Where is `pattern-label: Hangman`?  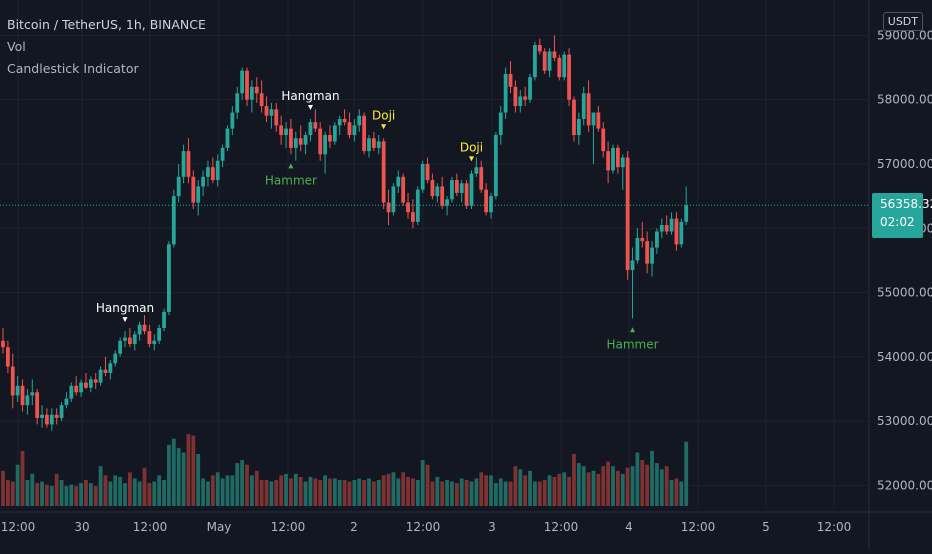
pattern-label: Hangman is located at coordinates (125, 308).